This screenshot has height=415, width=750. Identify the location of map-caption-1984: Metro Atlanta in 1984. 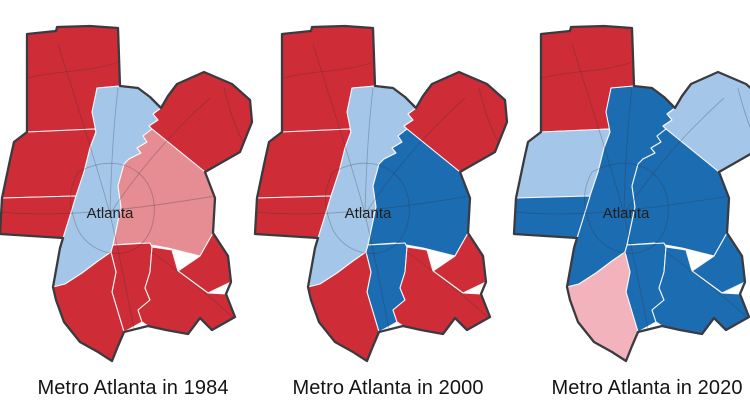
(133, 388).